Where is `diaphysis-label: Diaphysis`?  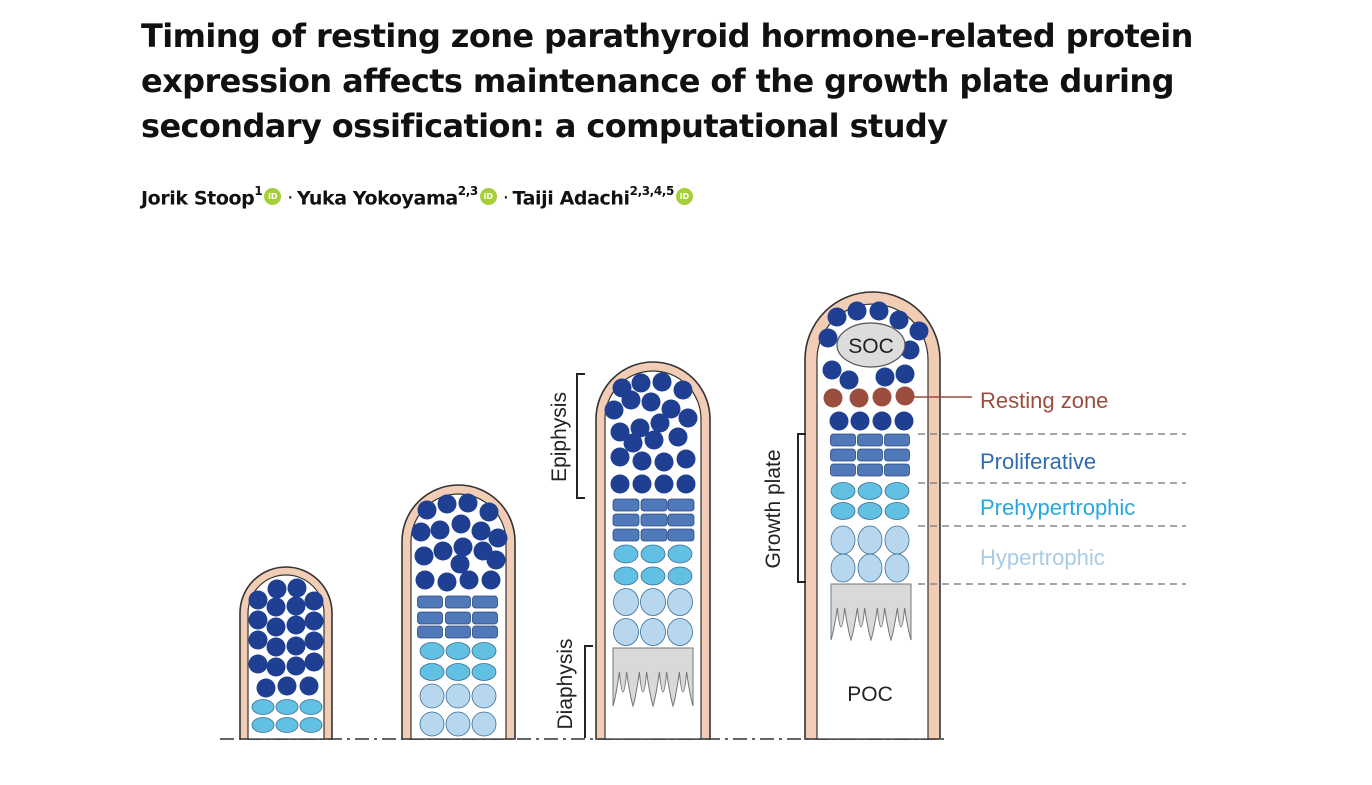
diaphysis-label: Diaphysis is located at coordinates (565, 683).